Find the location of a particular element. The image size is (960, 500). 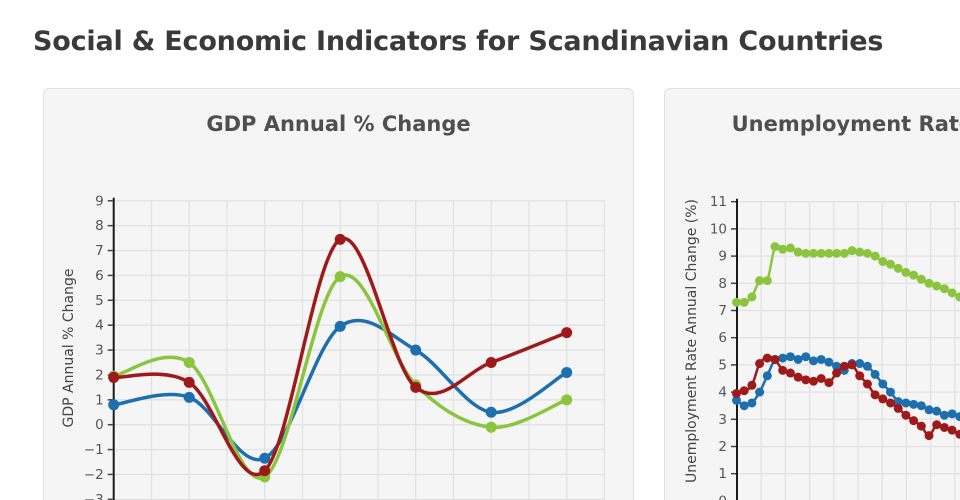

gdp-chart-title: GDP Annual % Change is located at coordinates (338, 124).